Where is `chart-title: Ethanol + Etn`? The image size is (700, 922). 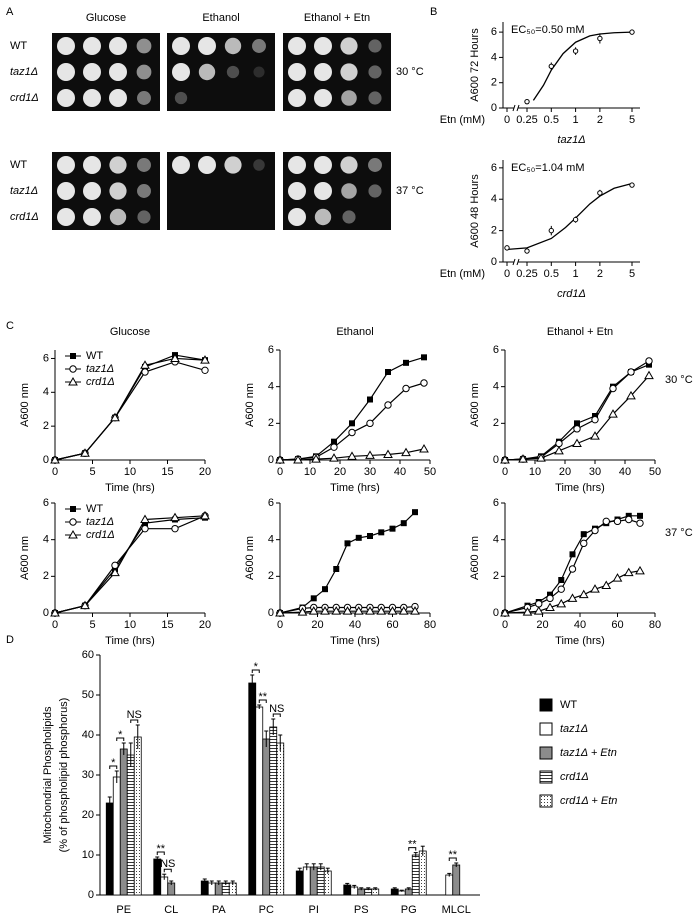 chart-title: Ethanol + Etn is located at coordinates (580, 332).